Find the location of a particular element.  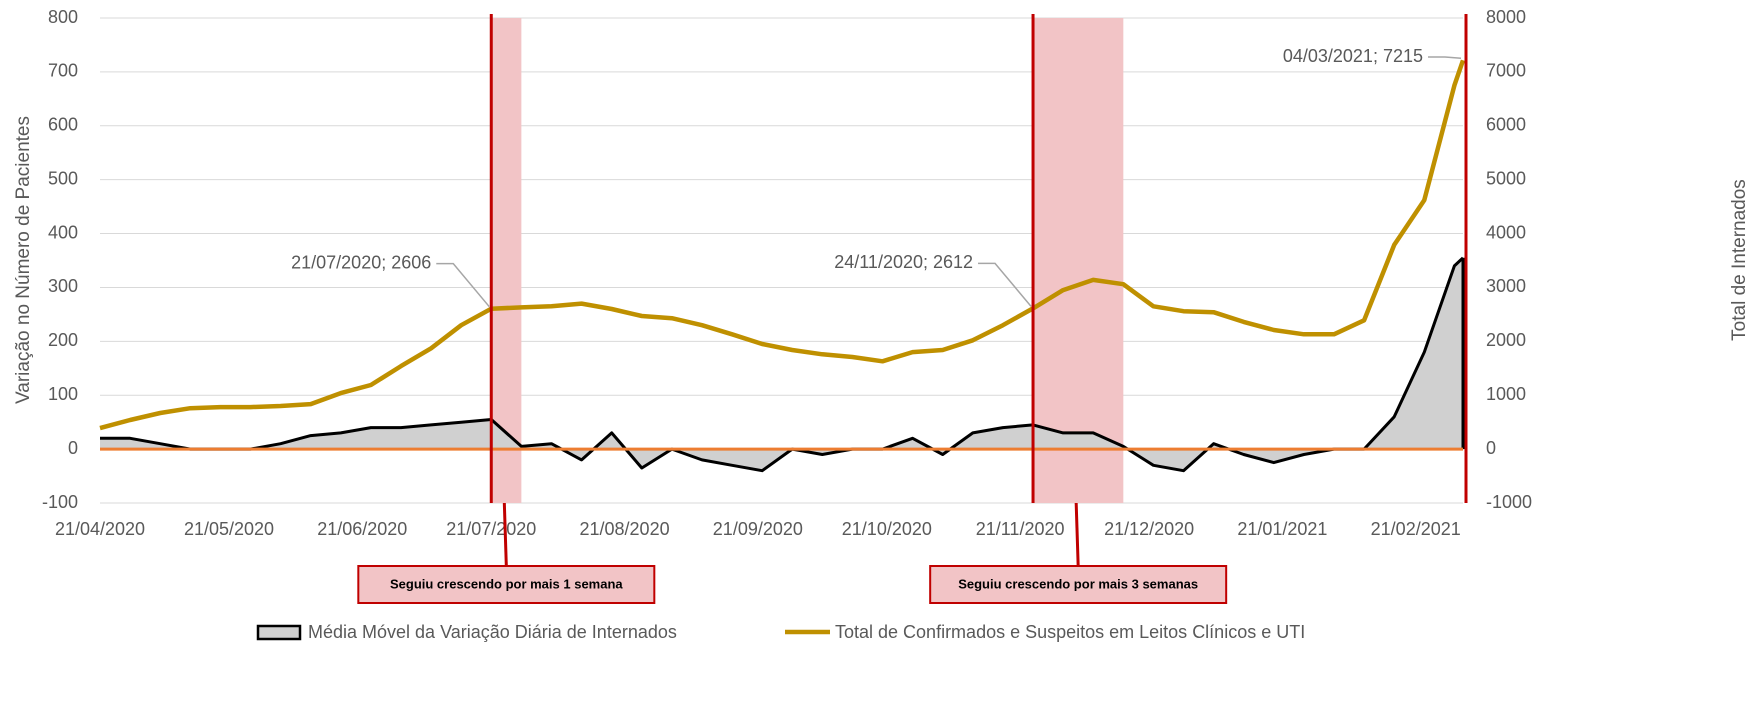

x-tick-label: 21/07/2020 is located at coordinates (491, 529).